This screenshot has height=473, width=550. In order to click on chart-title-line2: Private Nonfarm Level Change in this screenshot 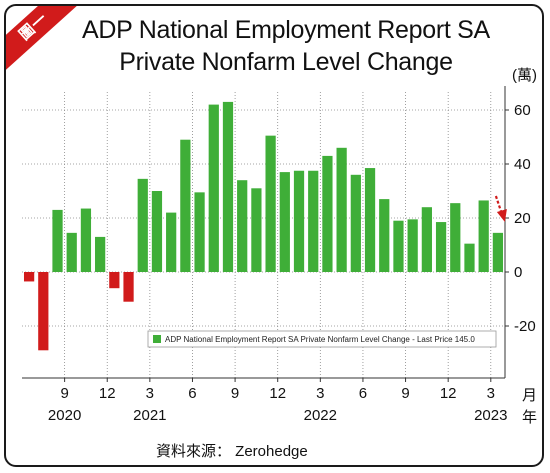, I will do `click(286, 62)`.